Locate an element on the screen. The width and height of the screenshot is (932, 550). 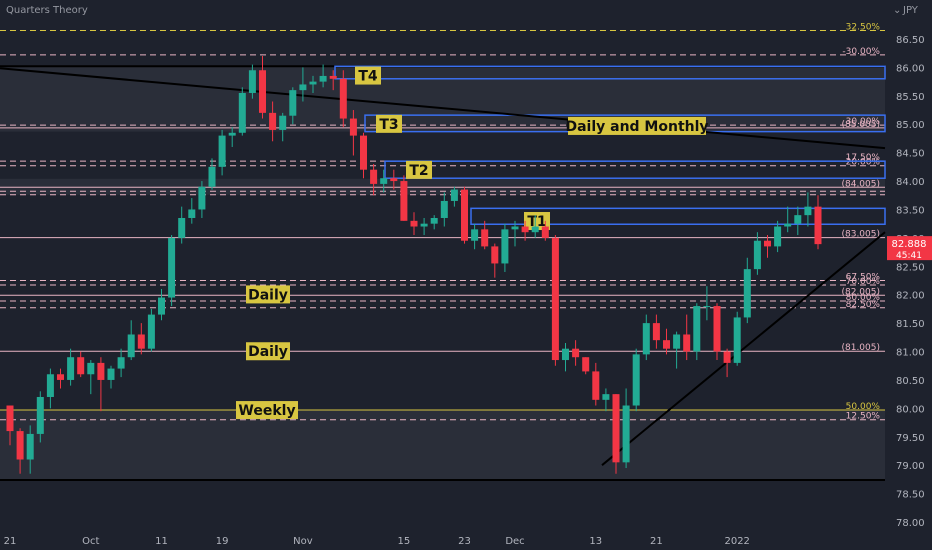
band-lower is located at coordinates (442, 445).